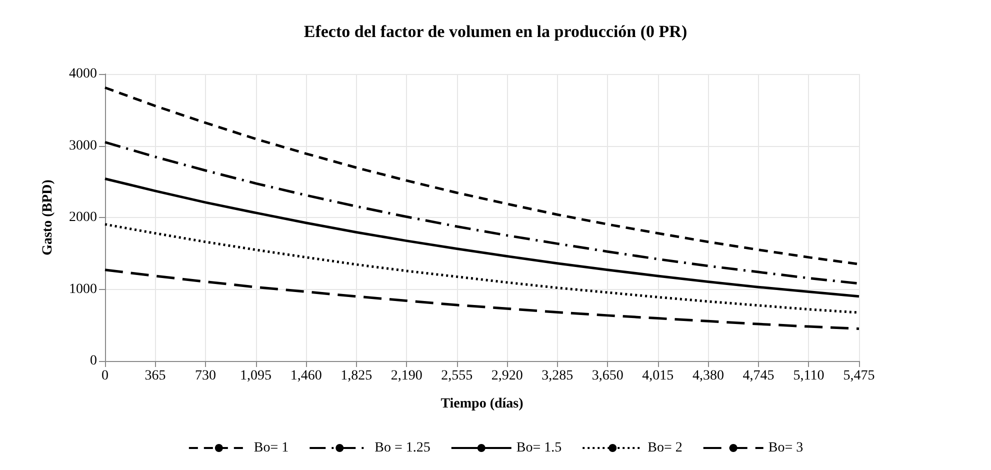 This screenshot has height=470, width=991. I want to click on legend-label: Bo= 1, so click(271, 448).